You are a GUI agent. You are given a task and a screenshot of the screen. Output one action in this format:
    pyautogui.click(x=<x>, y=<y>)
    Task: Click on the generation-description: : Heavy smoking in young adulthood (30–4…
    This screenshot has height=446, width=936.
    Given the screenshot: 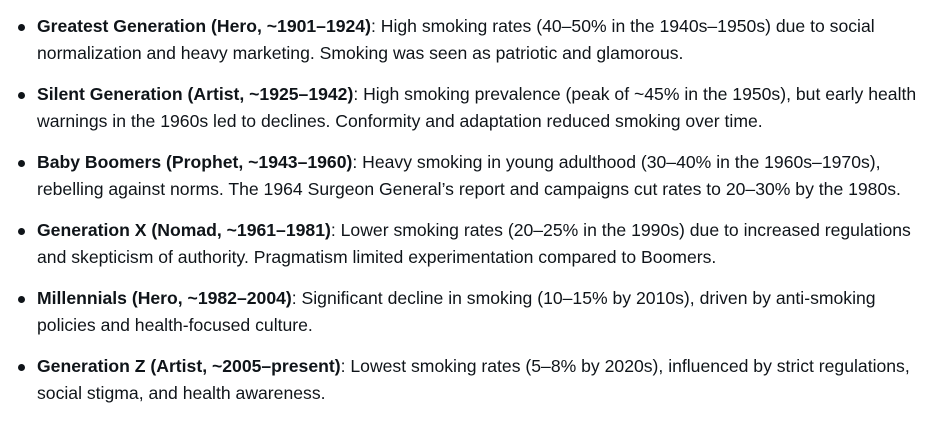 What is the action you would take?
    pyautogui.click(x=469, y=175)
    